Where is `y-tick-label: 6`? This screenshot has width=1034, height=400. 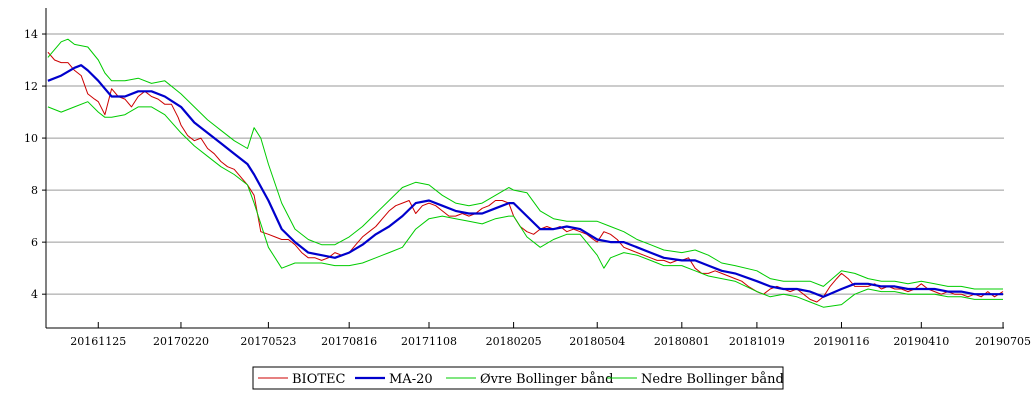
y-tick-label: 6 is located at coordinates (34, 242).